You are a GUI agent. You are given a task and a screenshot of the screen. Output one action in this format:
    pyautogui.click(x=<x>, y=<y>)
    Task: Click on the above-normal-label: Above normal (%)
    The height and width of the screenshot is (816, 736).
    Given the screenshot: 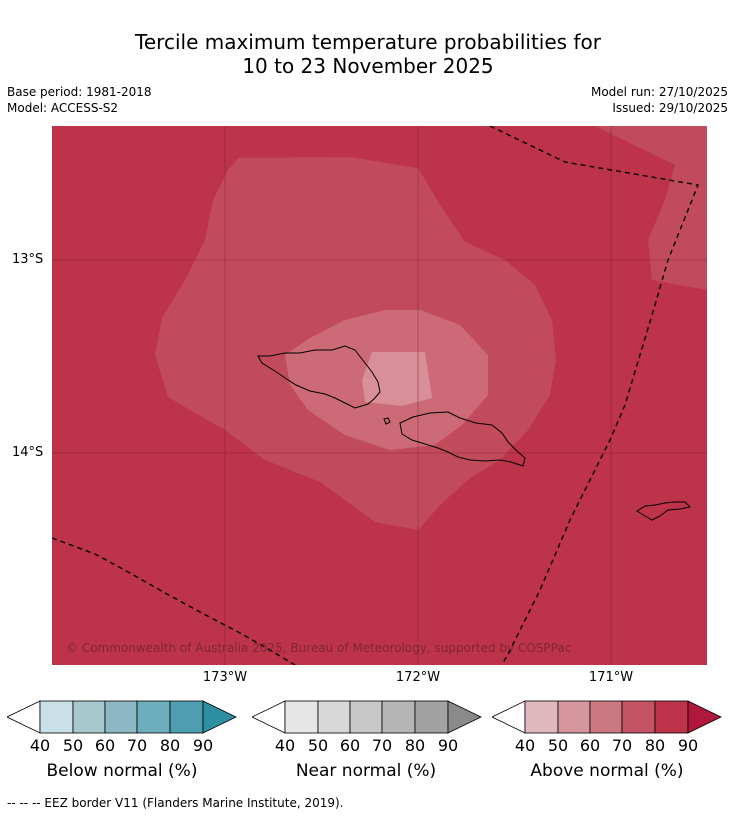 What is the action you would take?
    pyautogui.click(x=607, y=771)
    